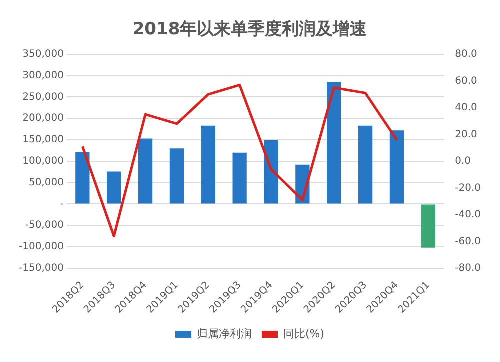 This screenshot has height=362, width=500. What do you see at coordinates (466, 134) in the screenshot?
I see `y2-tick-label: 20.0` at bounding box center [466, 134].